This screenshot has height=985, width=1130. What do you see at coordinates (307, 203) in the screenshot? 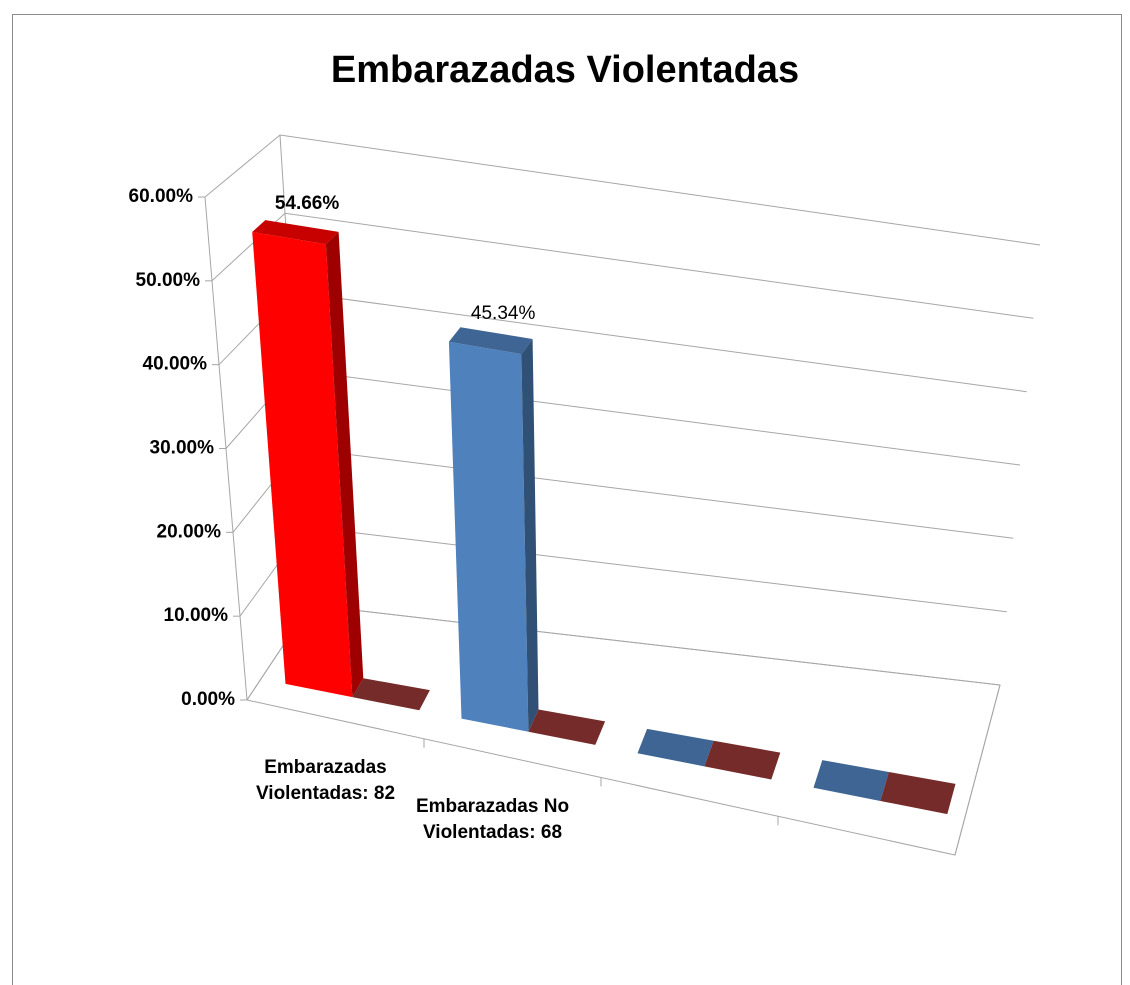
I see `data-label: 54.66%` at bounding box center [307, 203].